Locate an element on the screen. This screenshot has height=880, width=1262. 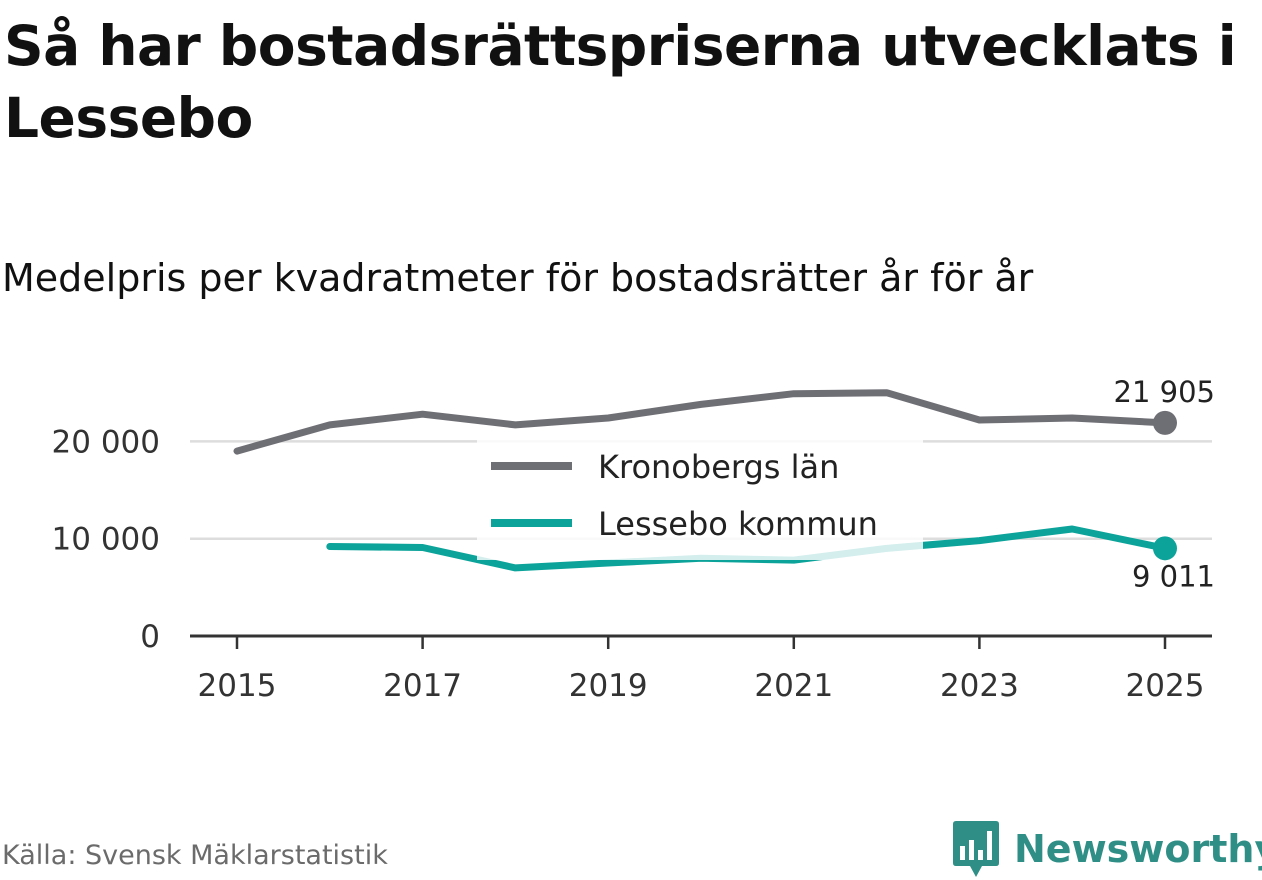
newsworthy-logo: Newsworthy is located at coordinates (1107, 849).